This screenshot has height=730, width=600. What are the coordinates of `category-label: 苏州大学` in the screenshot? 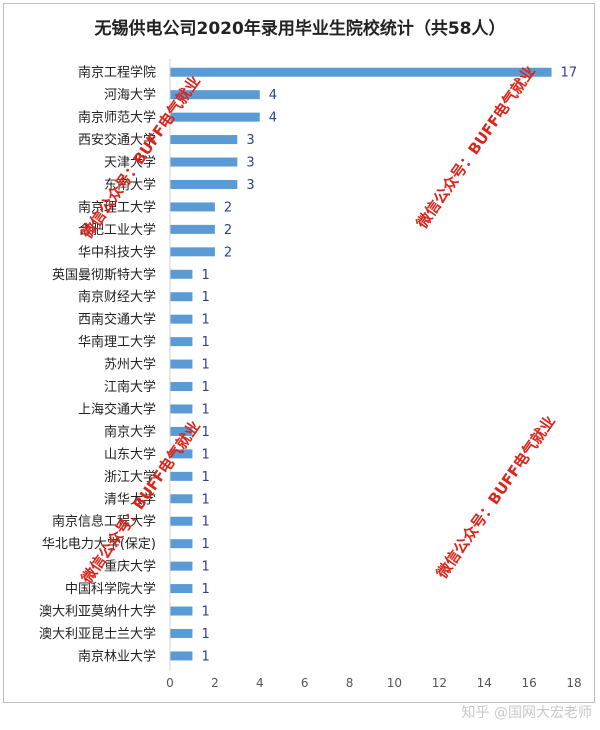 It's located at (130, 365).